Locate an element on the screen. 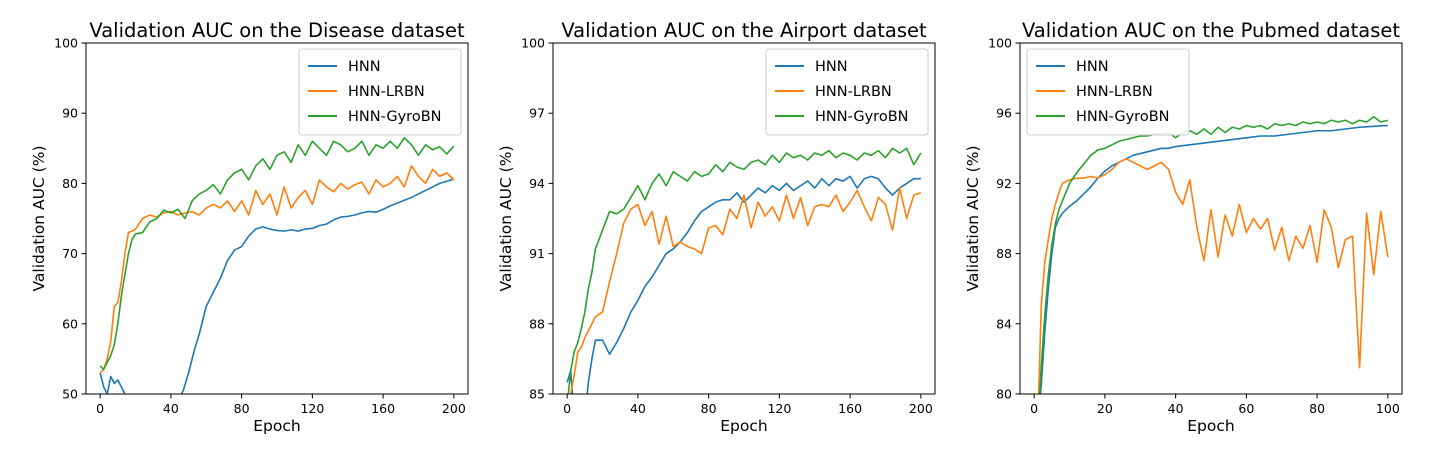  y-tick-label: 91 is located at coordinates (537, 253).